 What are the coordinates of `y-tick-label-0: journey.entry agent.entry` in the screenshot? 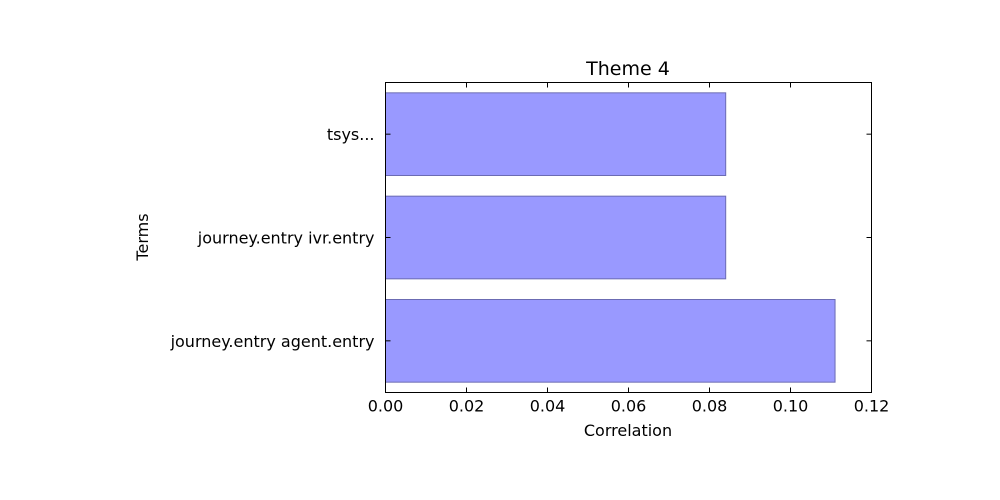 It's located at (272, 341).